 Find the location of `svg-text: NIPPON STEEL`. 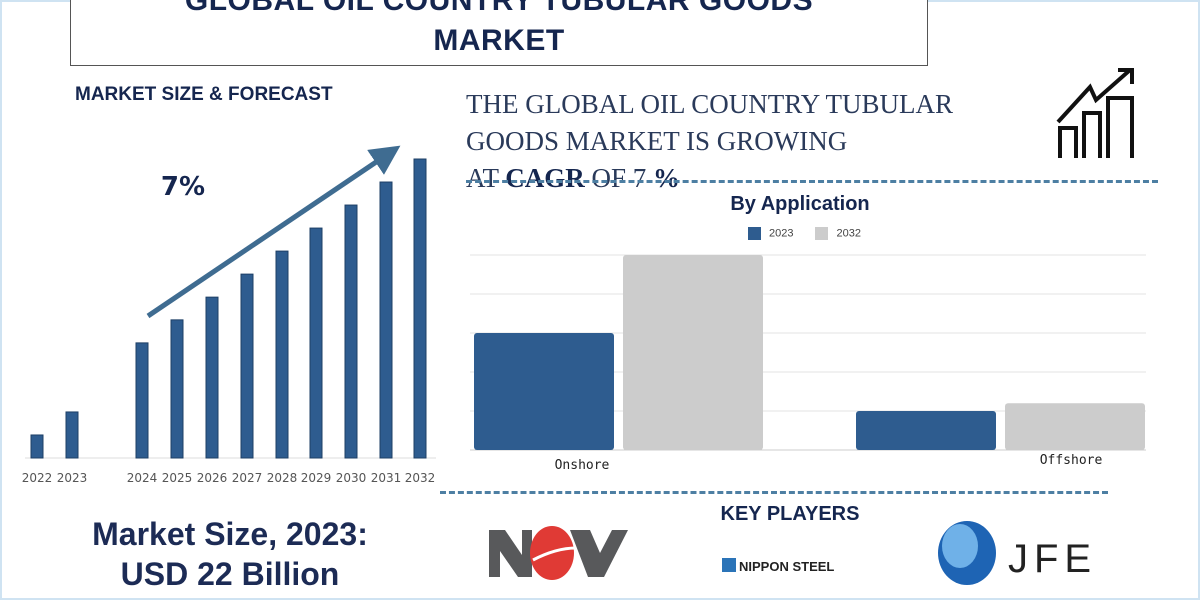

svg-text: NIPPON STEEL is located at coordinates (786, 566).